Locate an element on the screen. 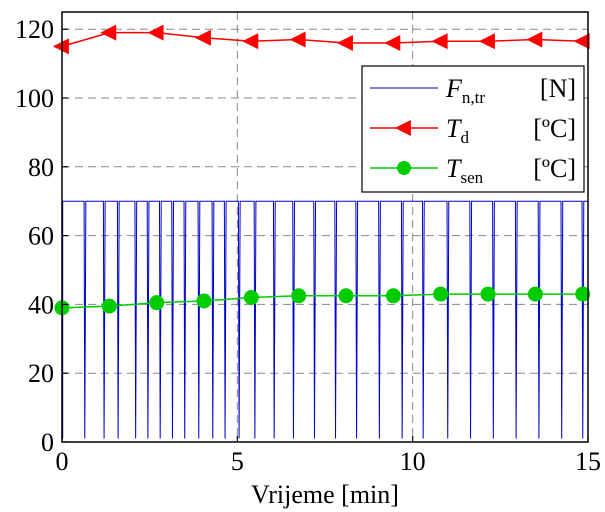 This screenshot has width=605, height=512. legend-label: Fn,tr is located at coordinates (465, 90).